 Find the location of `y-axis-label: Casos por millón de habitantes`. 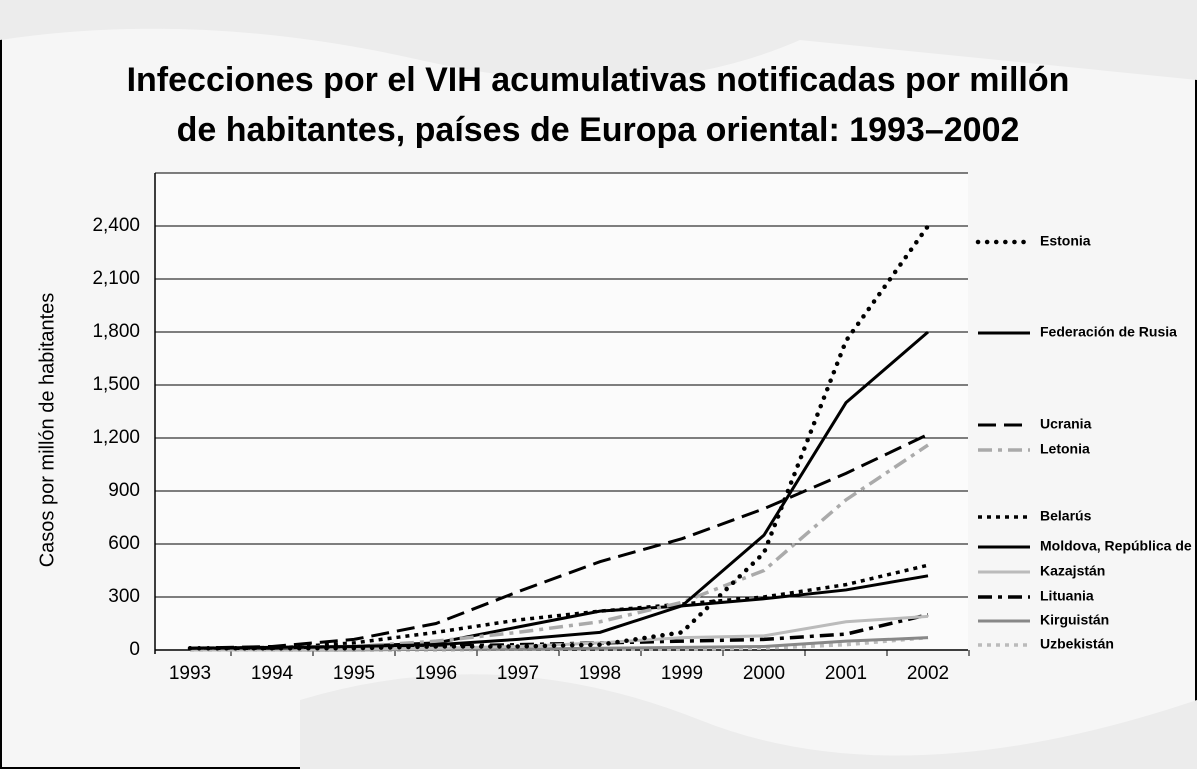

y-axis-label: Casos por millón de habitantes is located at coordinates (47, 430).